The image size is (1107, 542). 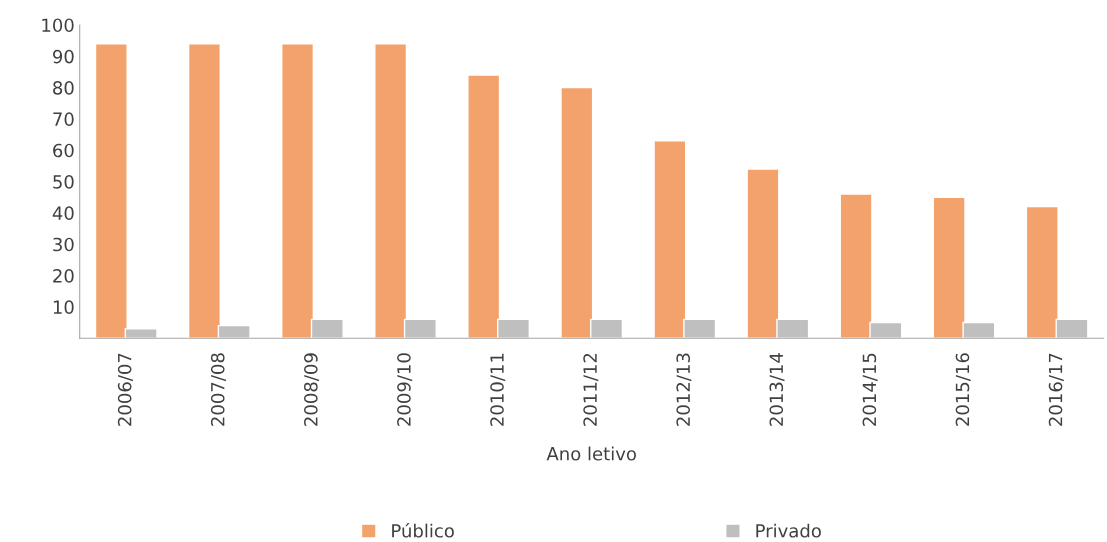 I want to click on x-tick-label: 2010/11, so click(x=498, y=389).